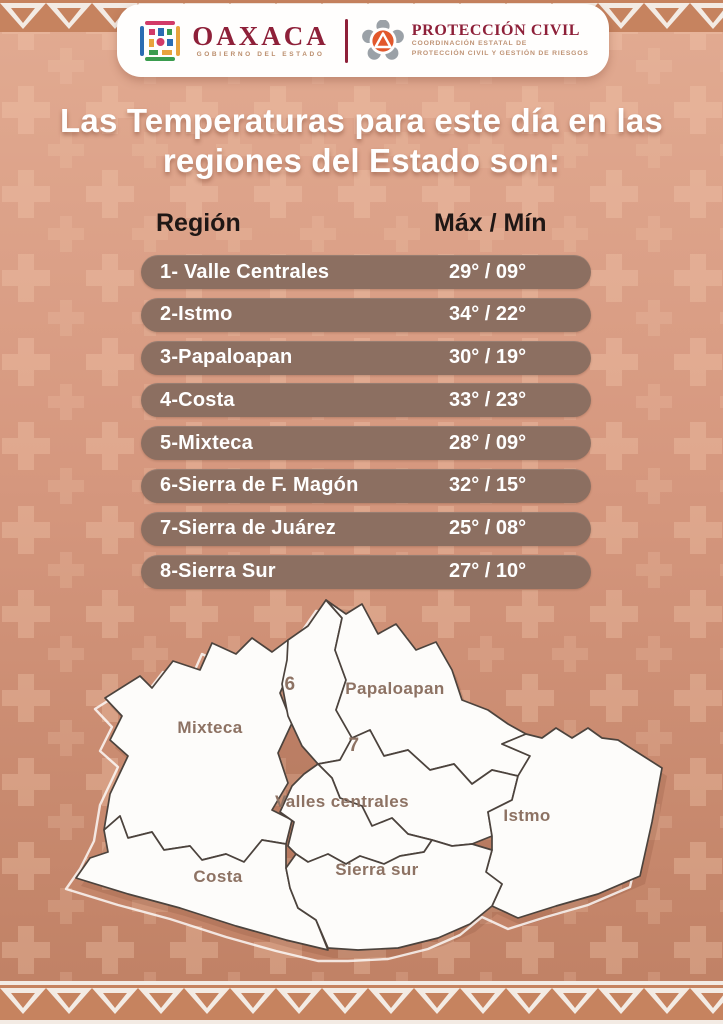 The image size is (723, 1024). What do you see at coordinates (488, 571) in the screenshot?
I see `row-temps-value: 27° / 10°` at bounding box center [488, 571].